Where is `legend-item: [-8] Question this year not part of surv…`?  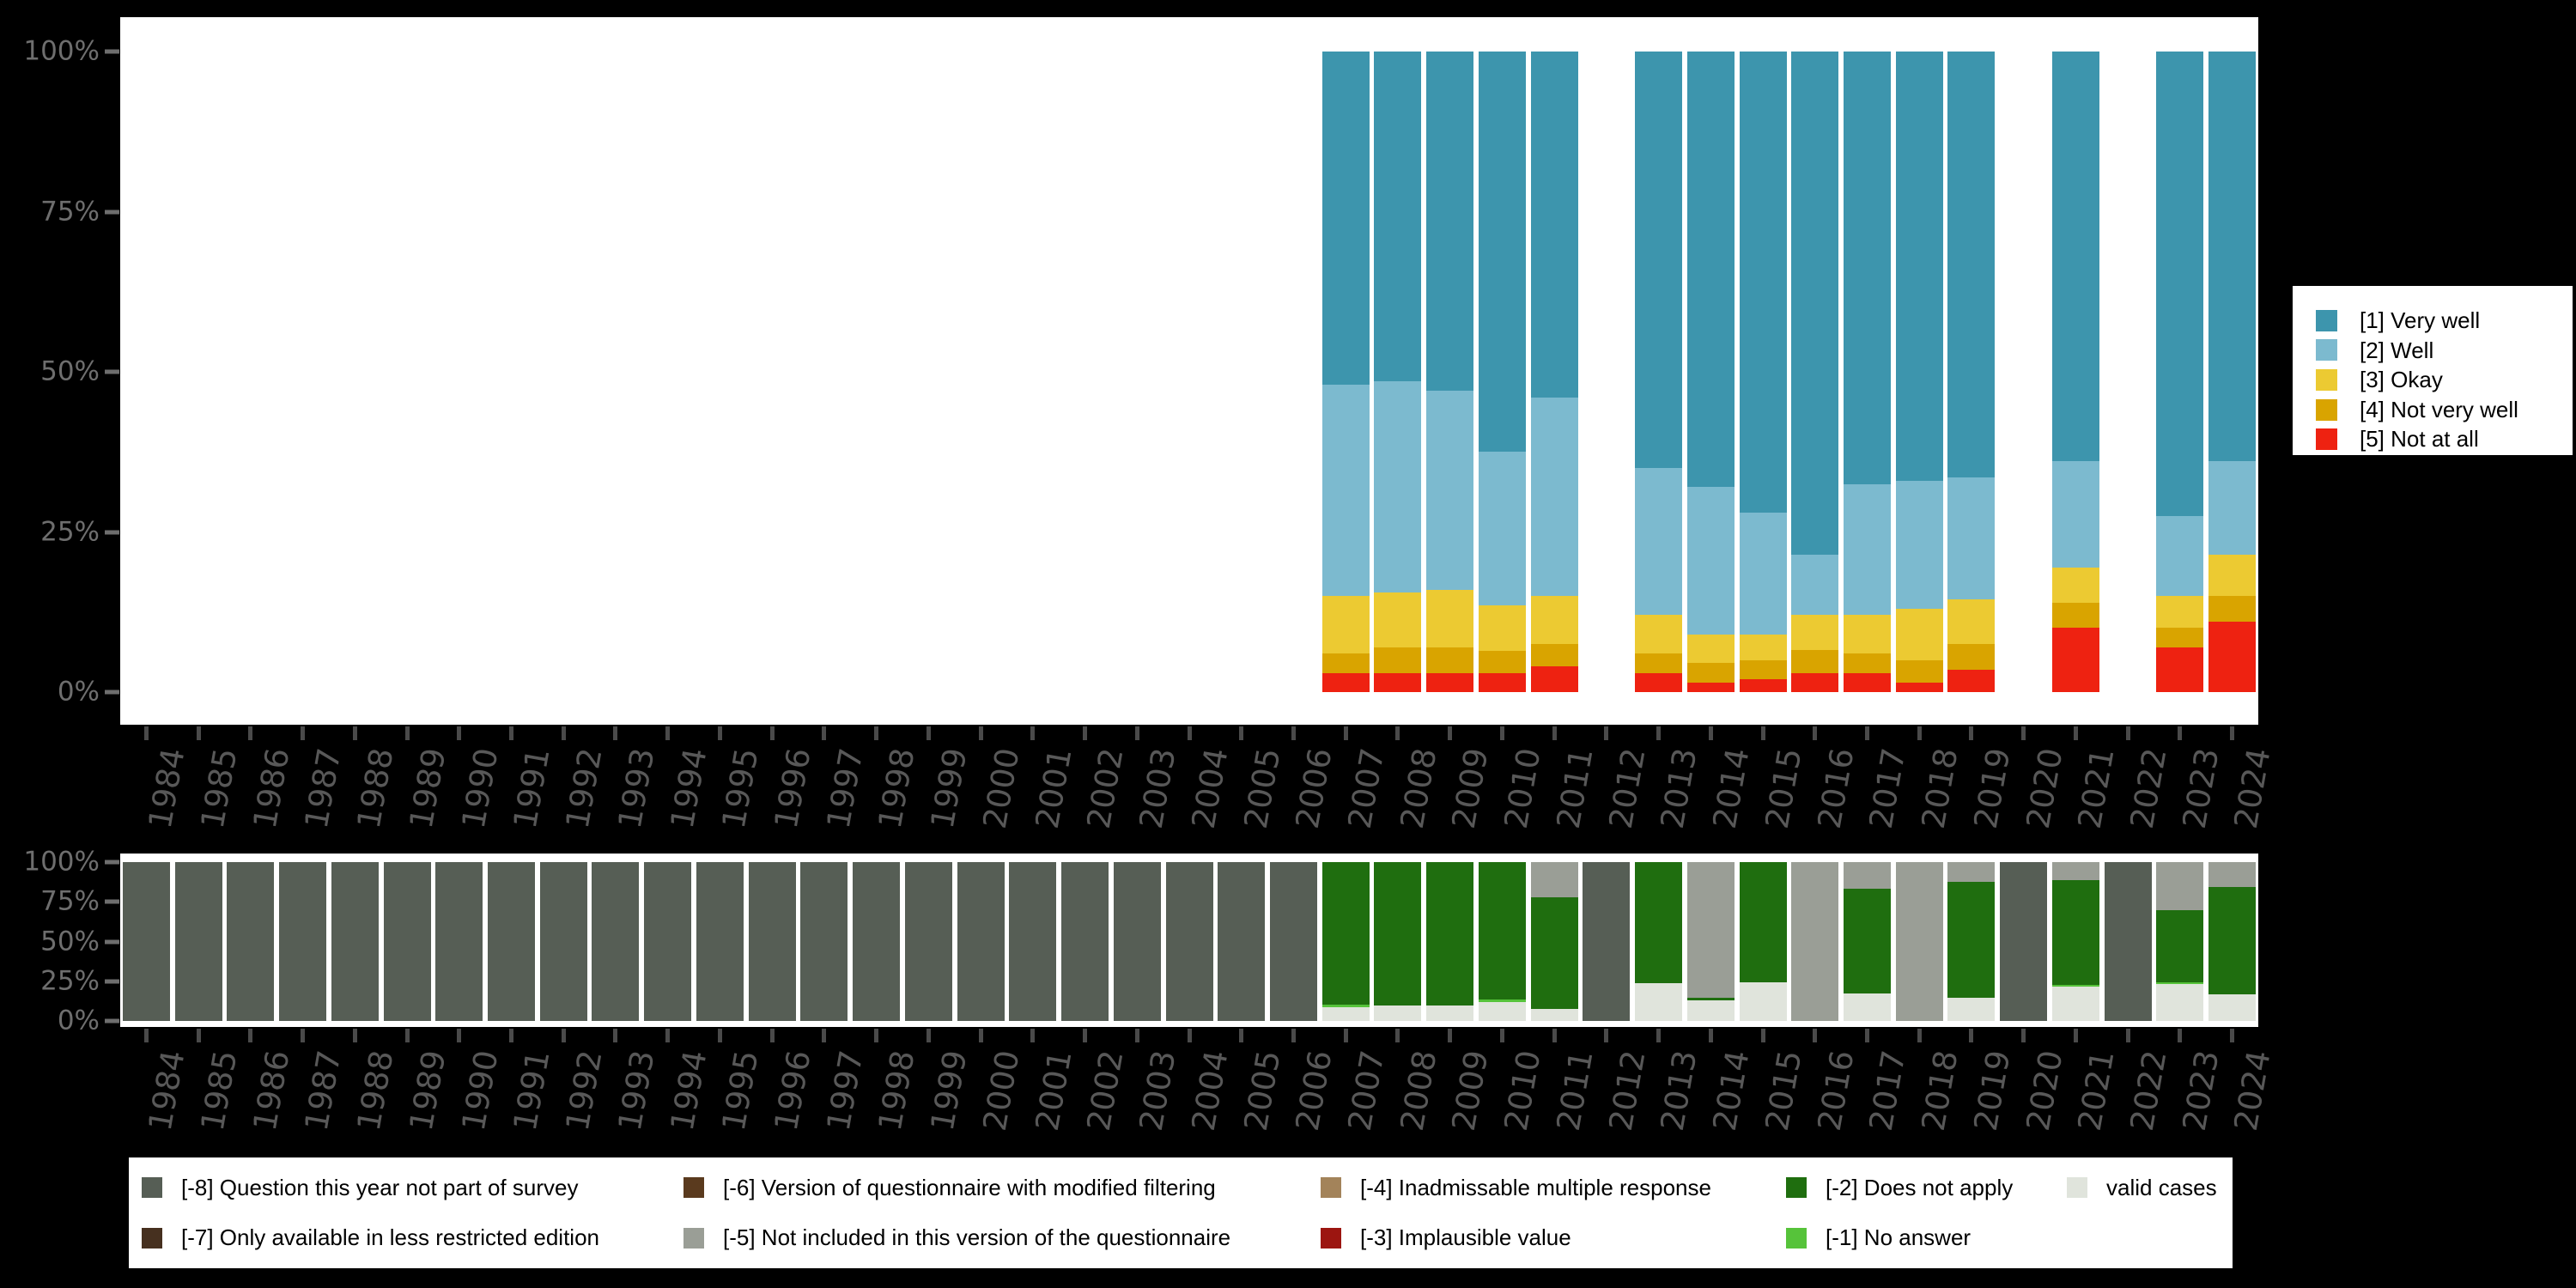
legend-item: [-8] Question this year not part of surv… is located at coordinates (412, 1188).